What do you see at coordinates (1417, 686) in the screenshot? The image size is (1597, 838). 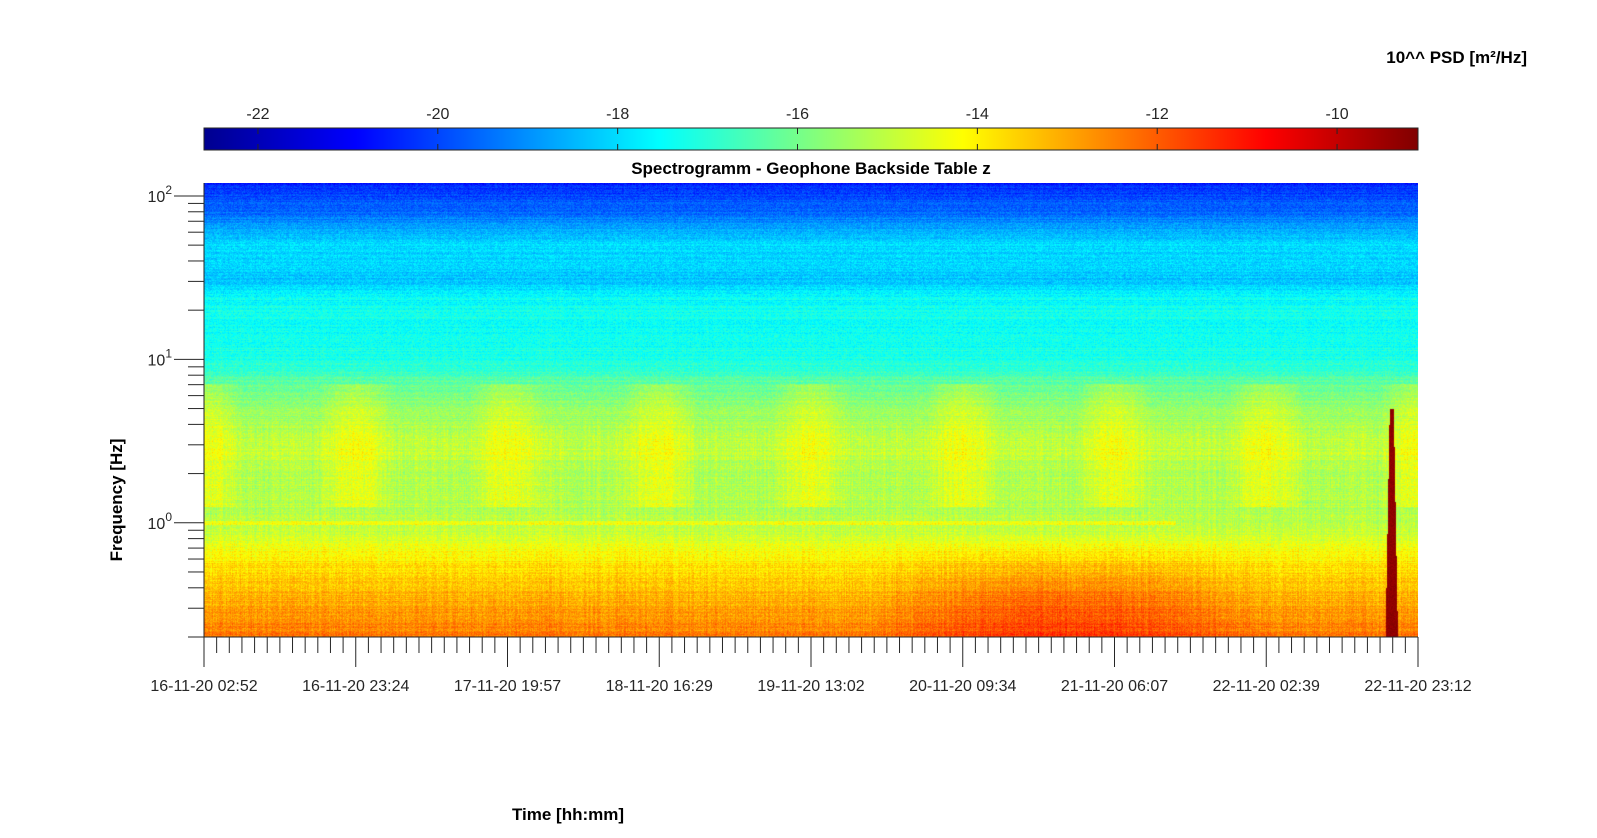 I see `x-tick-label: 22-11-20 23:12` at bounding box center [1417, 686].